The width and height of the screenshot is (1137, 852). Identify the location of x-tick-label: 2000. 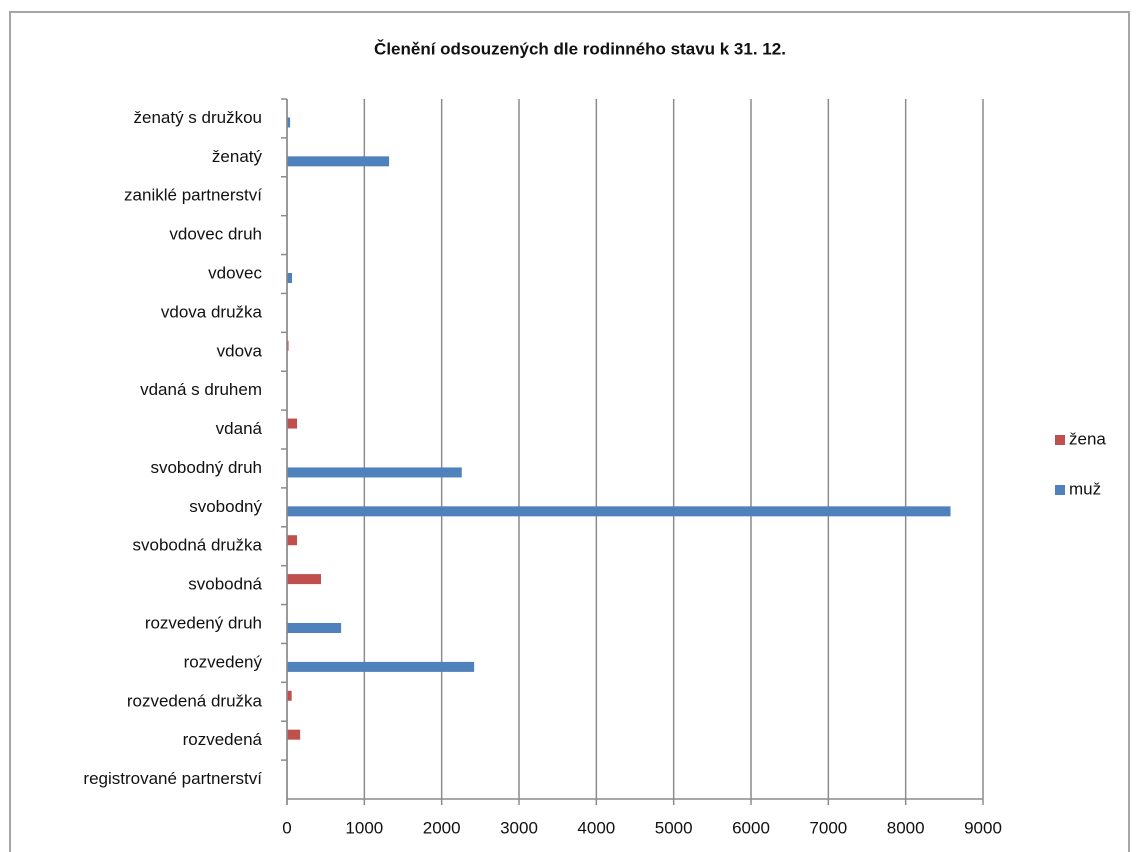
(442, 827).